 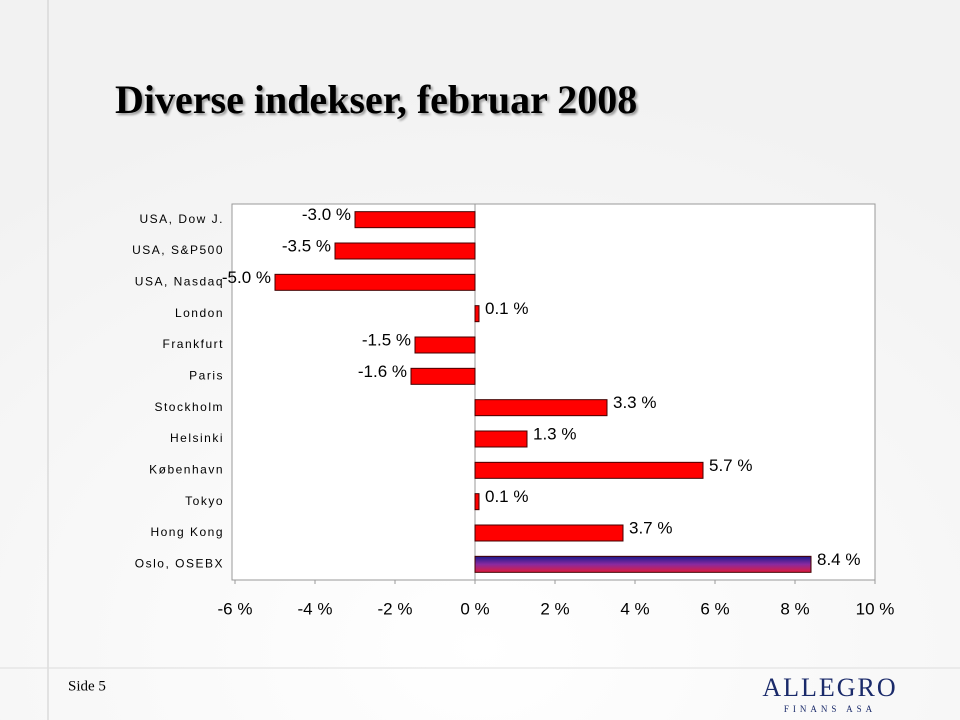 What do you see at coordinates (634, 402) in the screenshot?
I see `value-label: 3.3 %` at bounding box center [634, 402].